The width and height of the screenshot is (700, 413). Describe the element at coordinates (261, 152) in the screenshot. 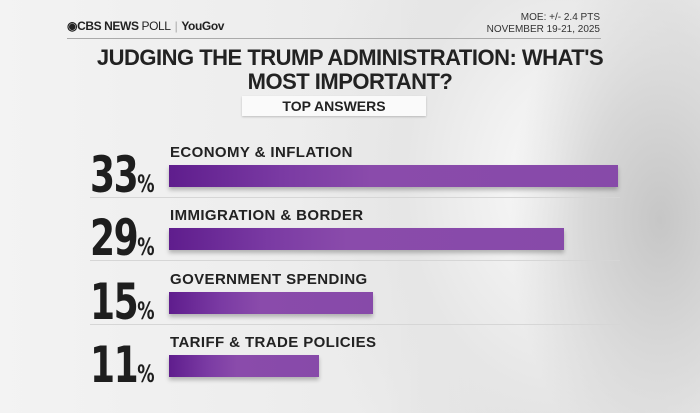

I see `category-label: ECONOMY & INFLATION` at that location.